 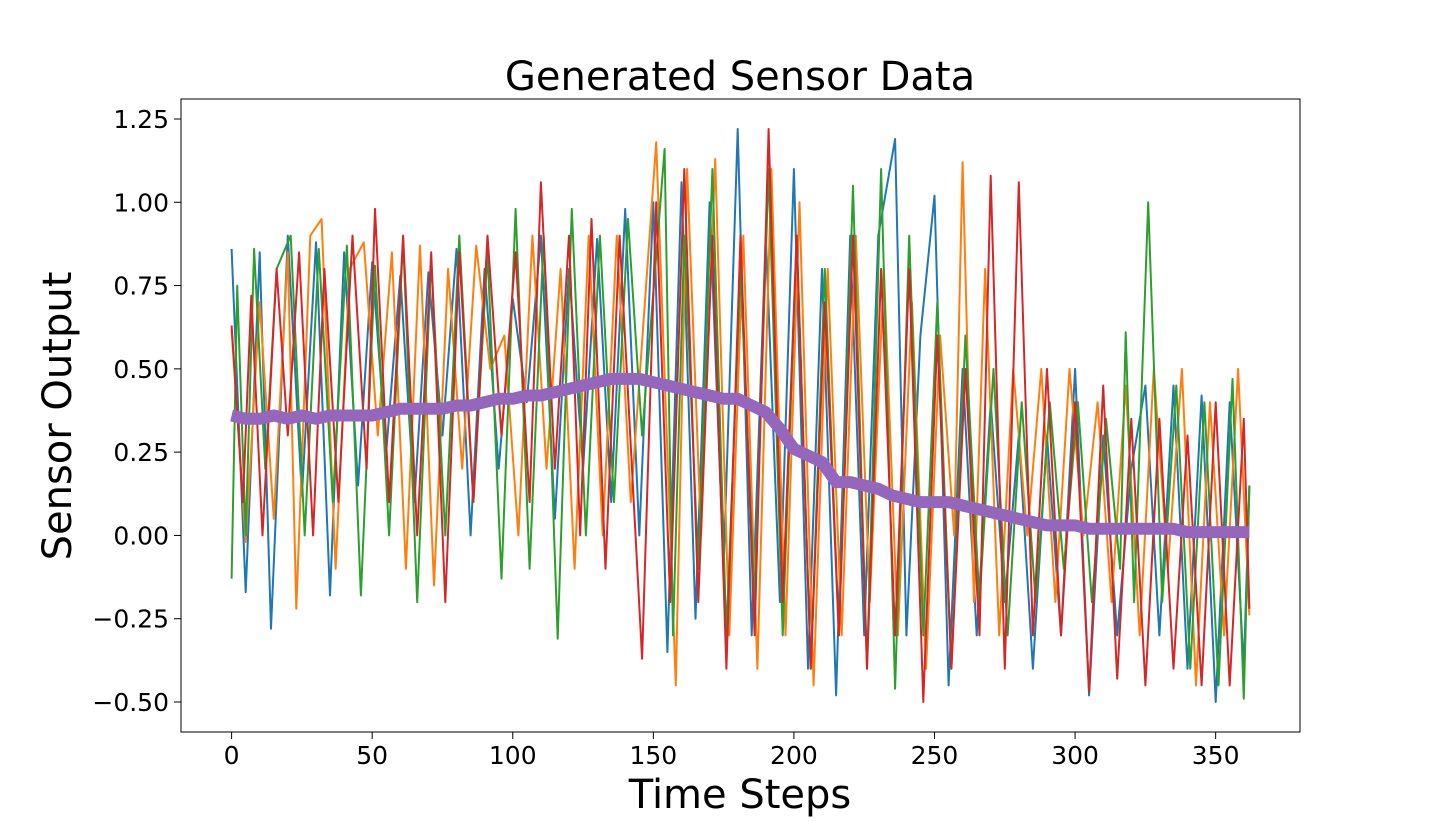 I want to click on y-tick-label: 0.75, so click(x=141, y=286).